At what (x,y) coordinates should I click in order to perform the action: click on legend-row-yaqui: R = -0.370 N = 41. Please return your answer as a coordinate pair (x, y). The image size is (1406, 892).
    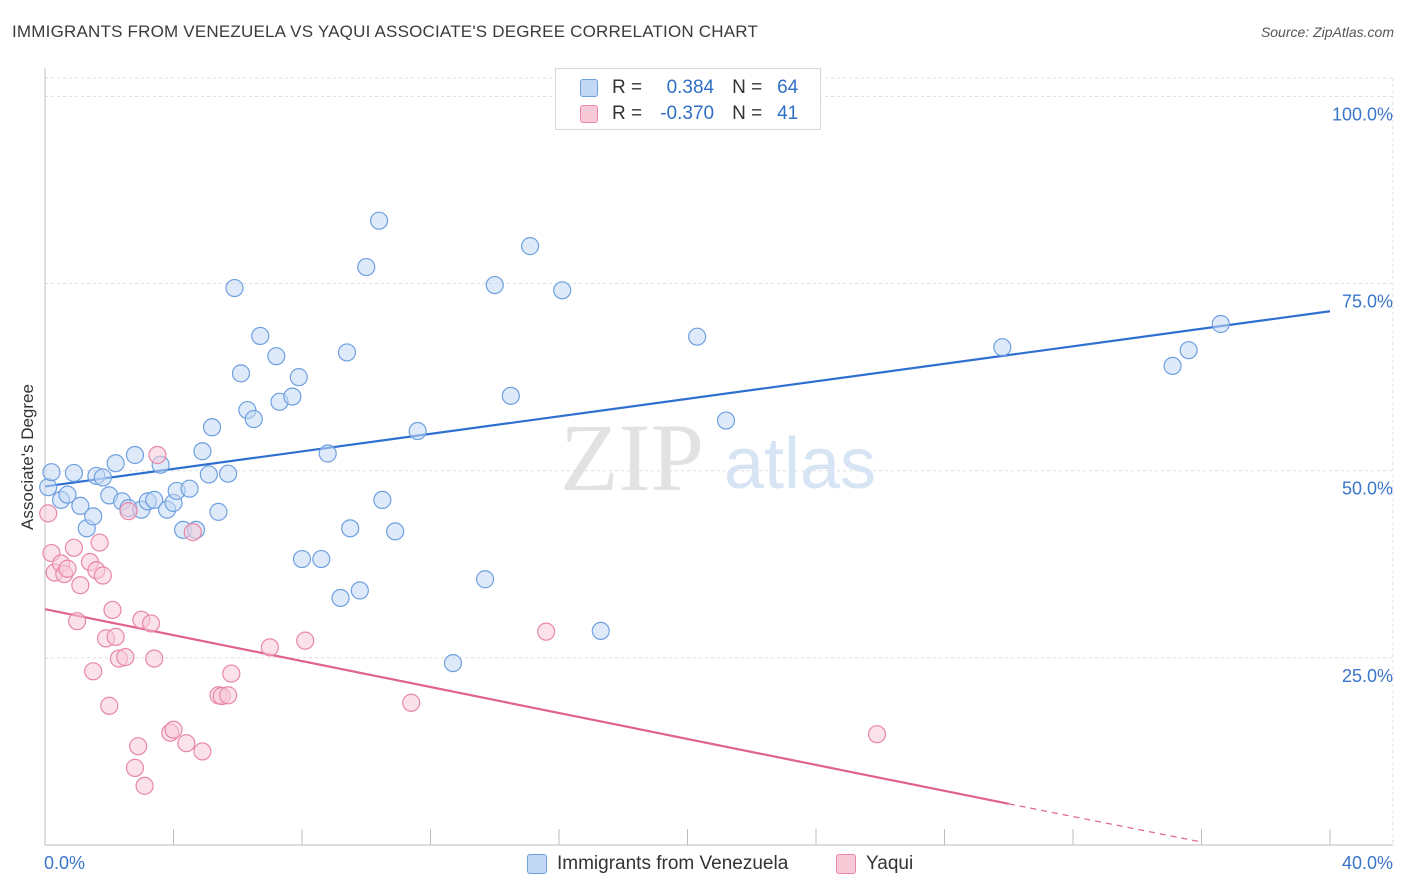
    Looking at the image, I should click on (689, 114).